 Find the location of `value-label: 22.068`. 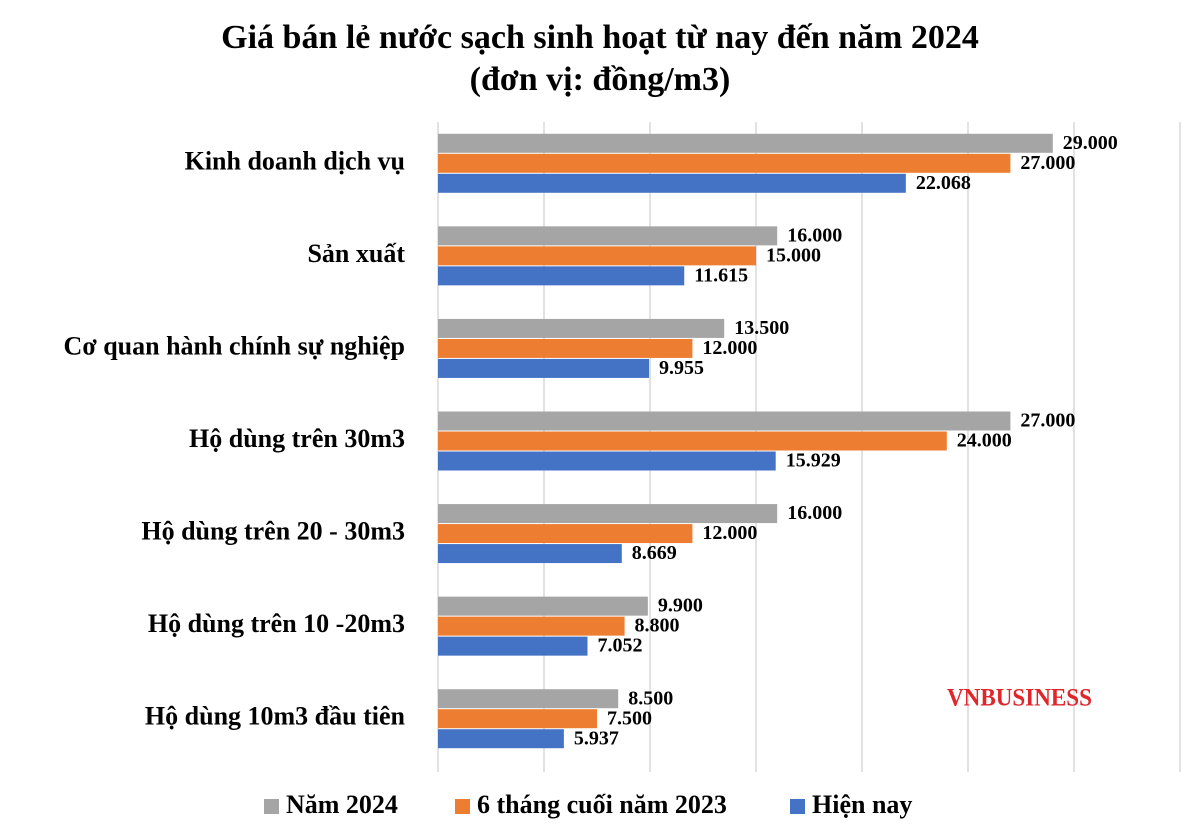

value-label: 22.068 is located at coordinates (943, 183).